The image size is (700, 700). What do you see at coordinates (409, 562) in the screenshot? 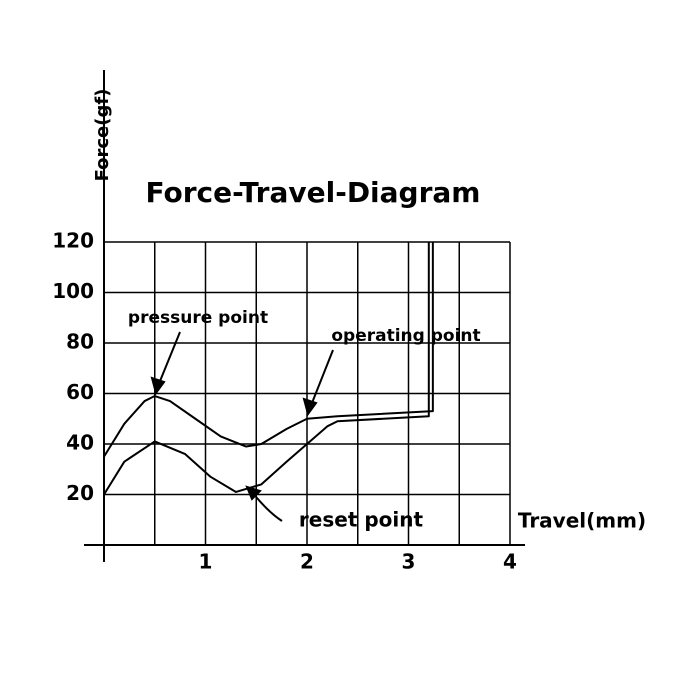
I see `x-tick-label: 3` at bounding box center [409, 562].